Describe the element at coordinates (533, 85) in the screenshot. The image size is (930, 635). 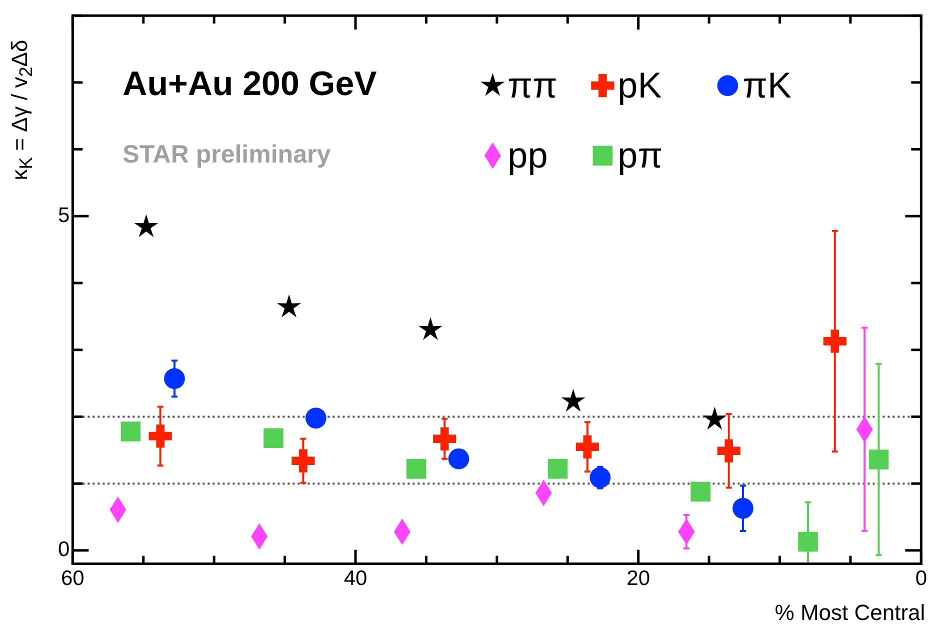
I see `legend-label: ππ` at that location.